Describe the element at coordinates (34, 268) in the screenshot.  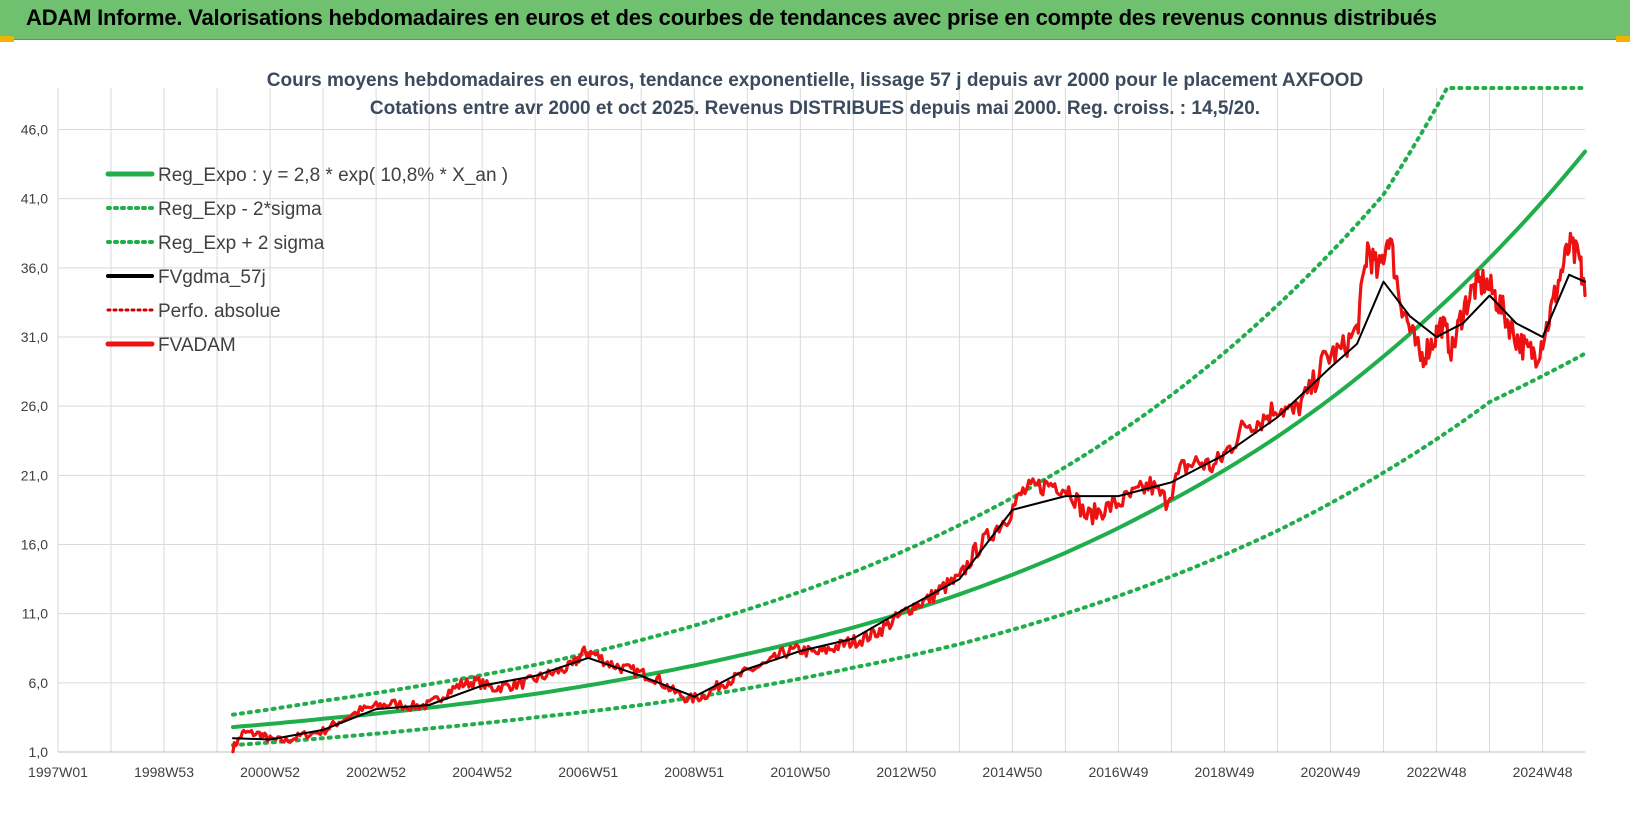
I see `y-tick-label: 36,0` at that location.